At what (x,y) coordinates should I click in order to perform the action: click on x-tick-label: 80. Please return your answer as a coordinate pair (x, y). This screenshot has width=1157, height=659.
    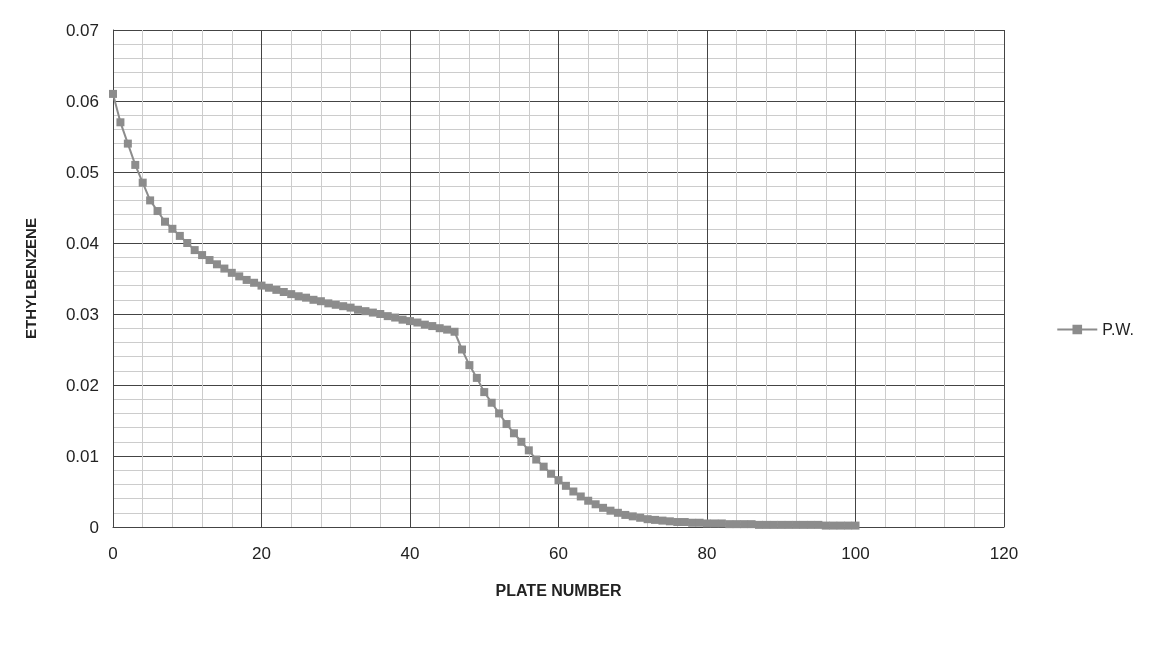
    Looking at the image, I should click on (707, 553).